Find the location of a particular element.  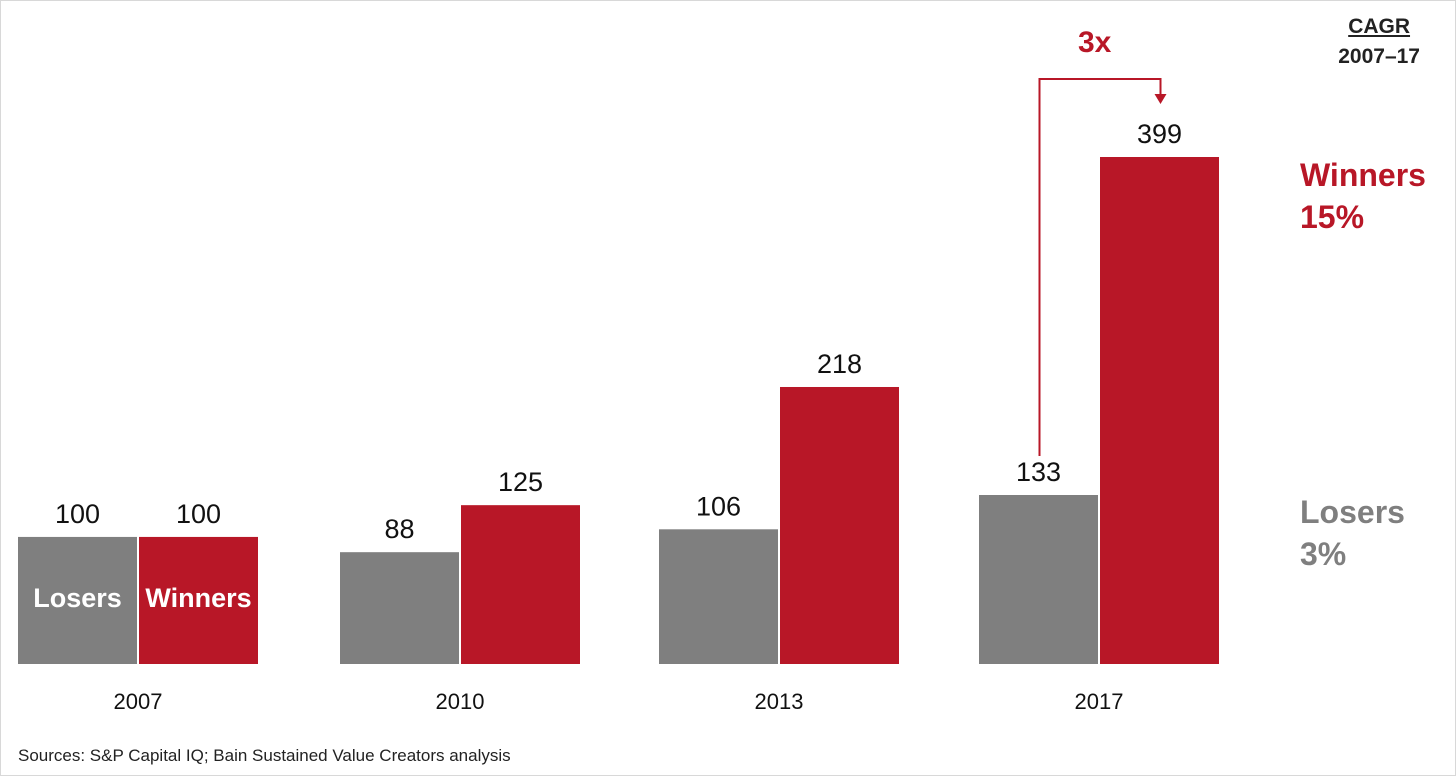

cagr-title: CAGR is located at coordinates (1379, 26).